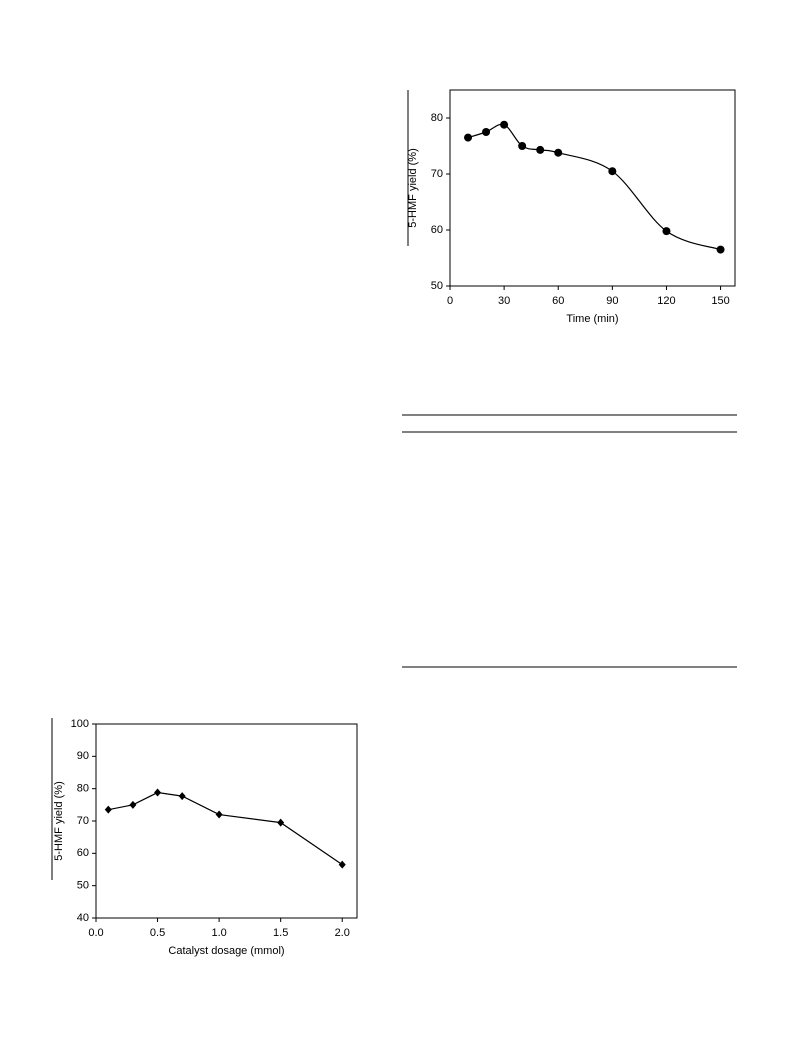 The image size is (793, 1057). What do you see at coordinates (666, 301) in the screenshot?
I see `x-tick-label: 120` at bounding box center [666, 301].